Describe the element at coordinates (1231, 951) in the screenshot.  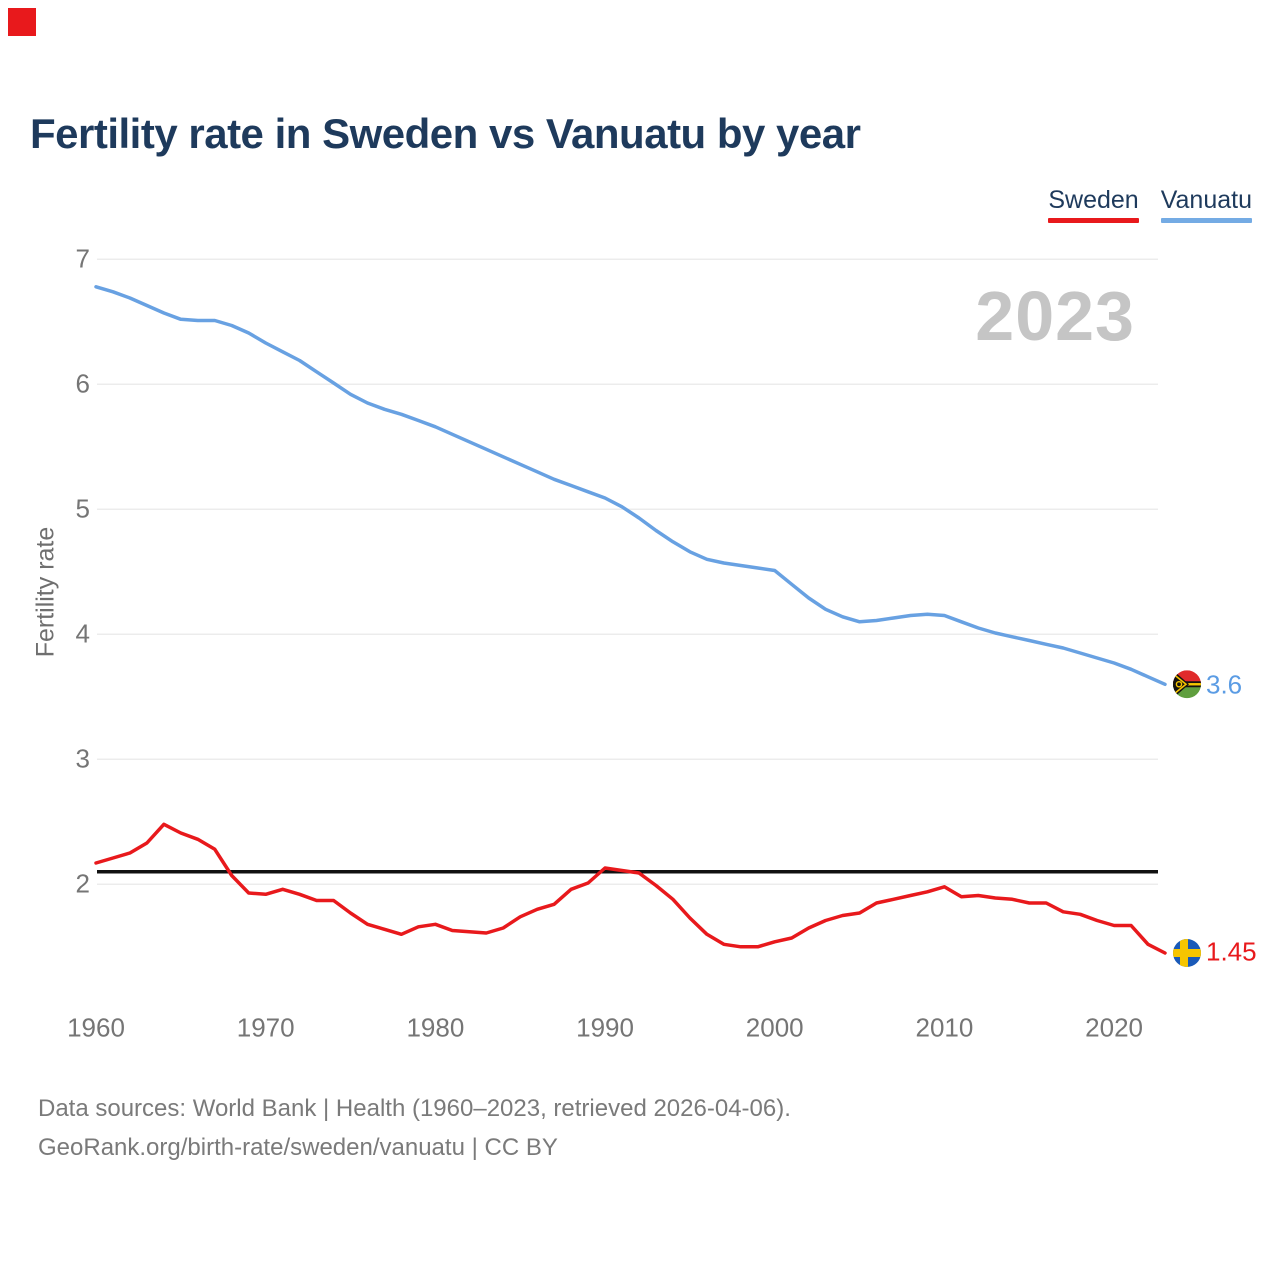
I see `sweden-end-value-label: 1.45` at that location.